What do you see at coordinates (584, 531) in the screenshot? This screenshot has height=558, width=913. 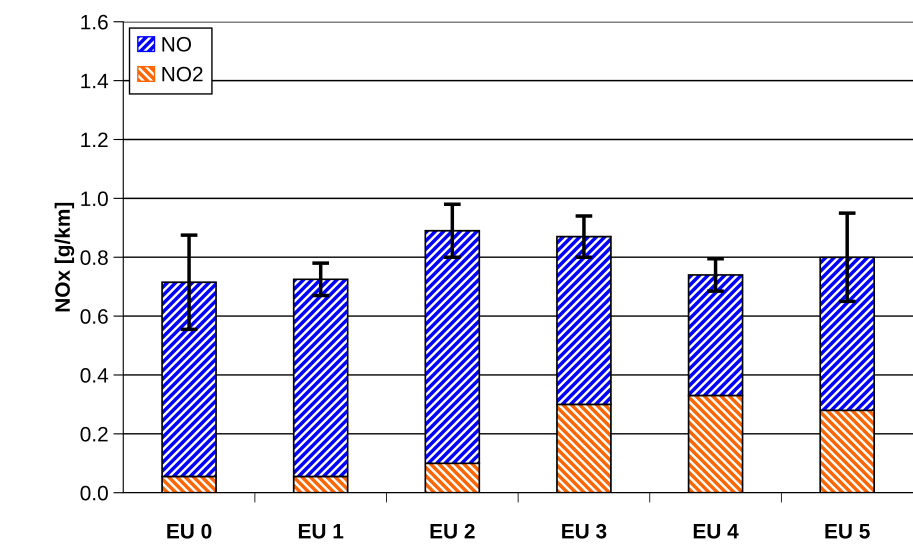 I see `x-tick-label: EU 3` at bounding box center [584, 531].